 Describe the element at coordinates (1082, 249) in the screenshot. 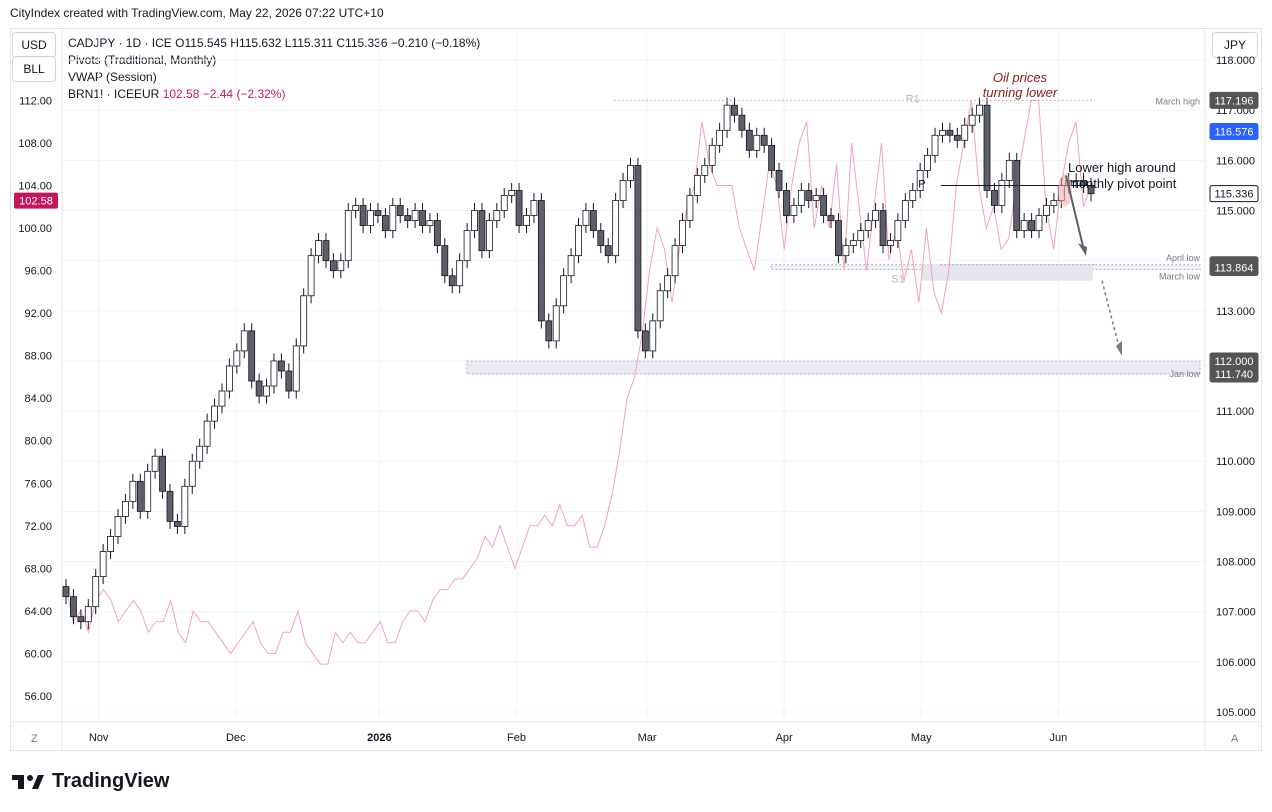

I see `down-arrow-solid-head` at that location.